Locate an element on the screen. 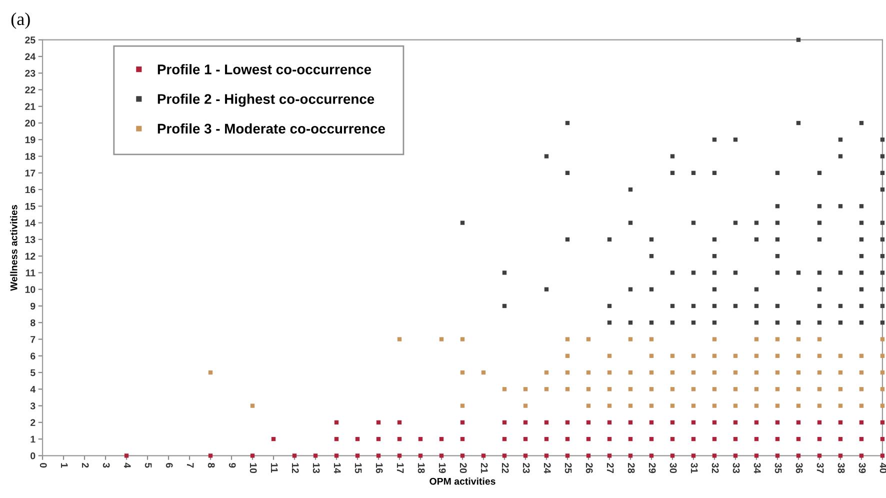 The width and height of the screenshot is (886, 498). x-tick-label: 1 is located at coordinates (64, 465).